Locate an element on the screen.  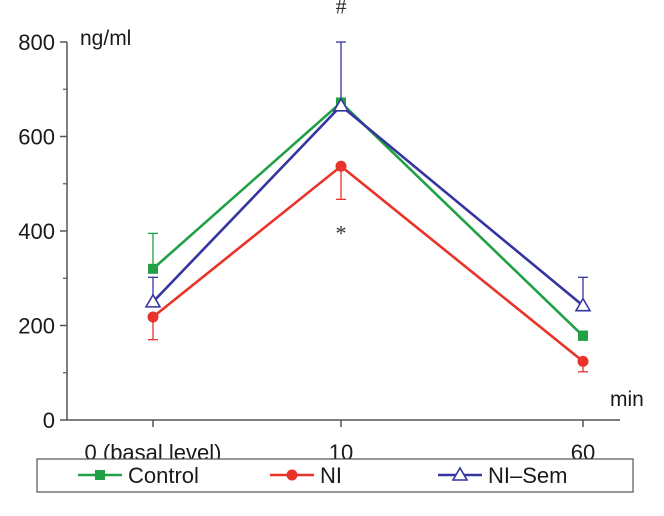
y-tick-label: 600 is located at coordinates (36, 137).